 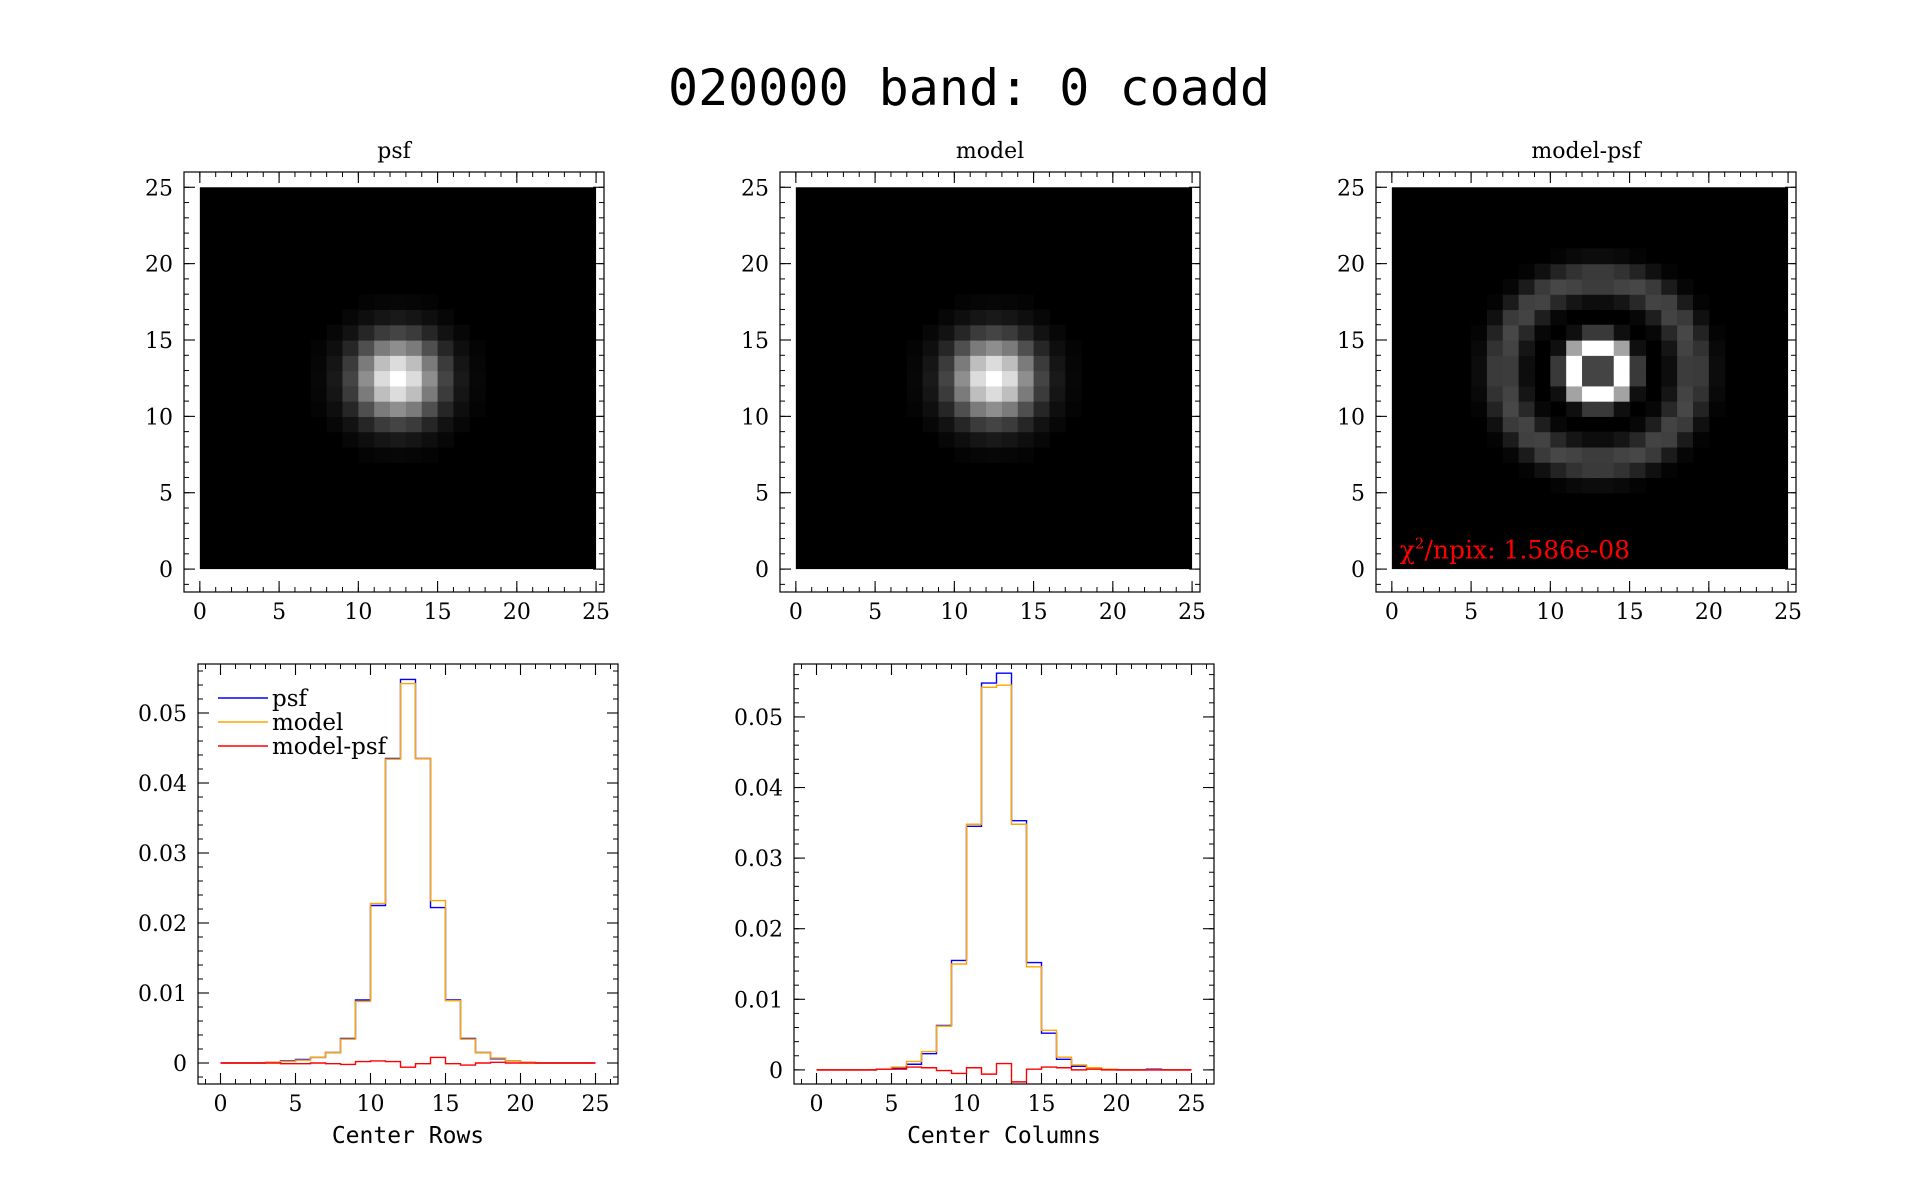 I want to click on series-line-model-psf, so click(x=408, y=1062).